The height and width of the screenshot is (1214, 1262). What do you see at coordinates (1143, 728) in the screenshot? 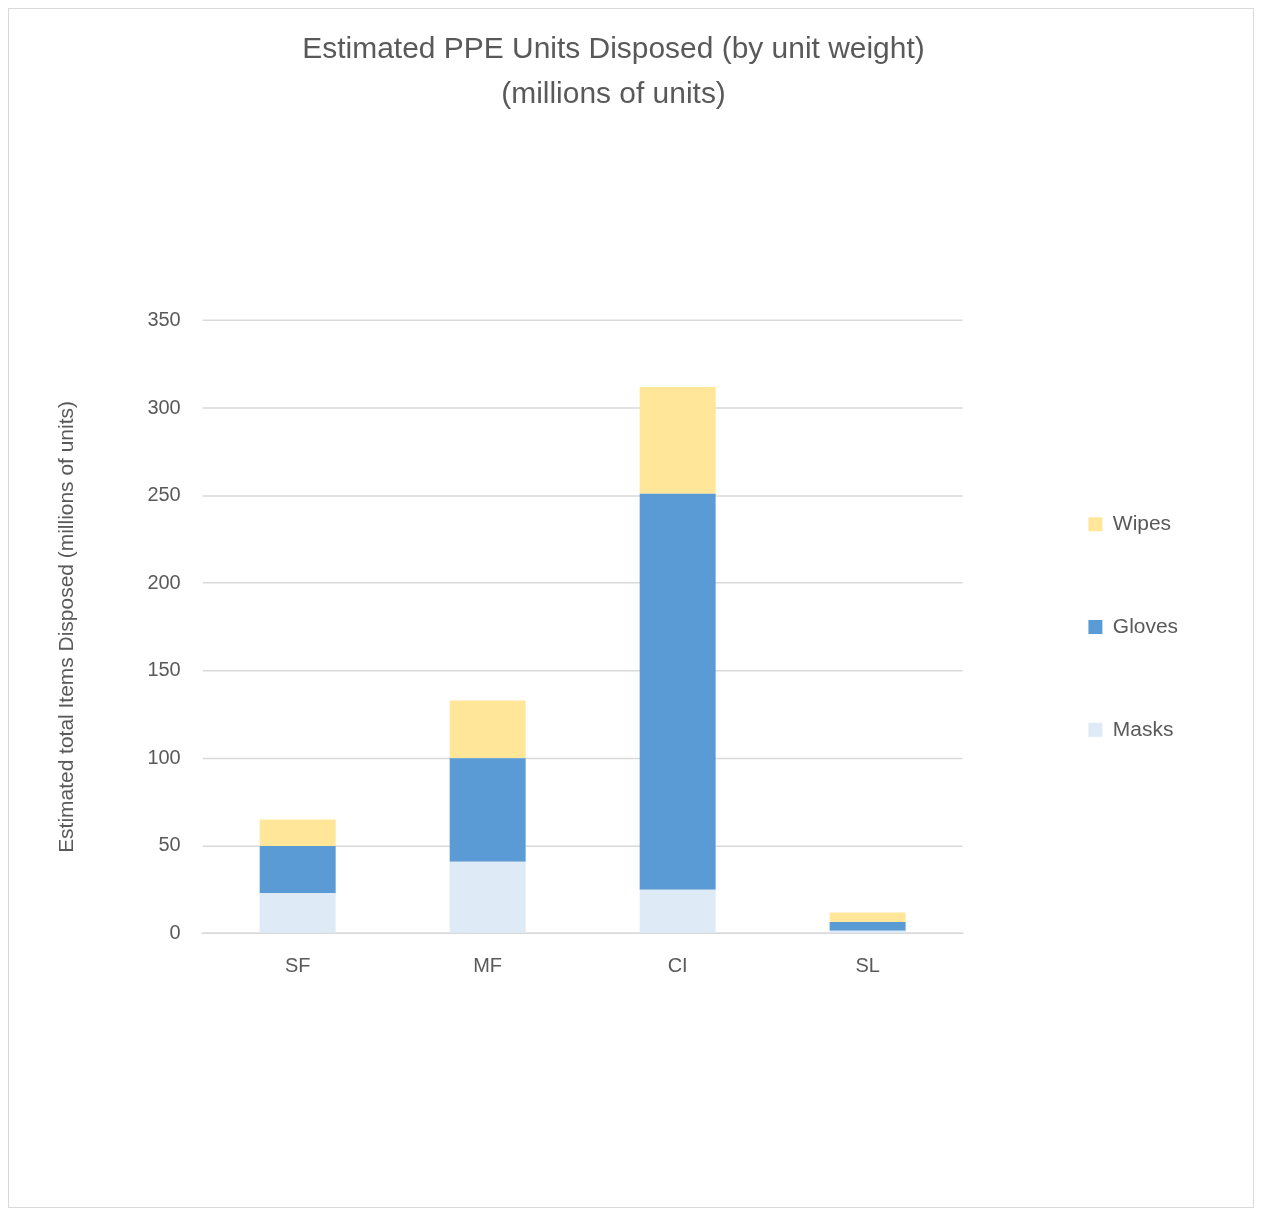
I see `legend-label: Masks` at bounding box center [1143, 728].